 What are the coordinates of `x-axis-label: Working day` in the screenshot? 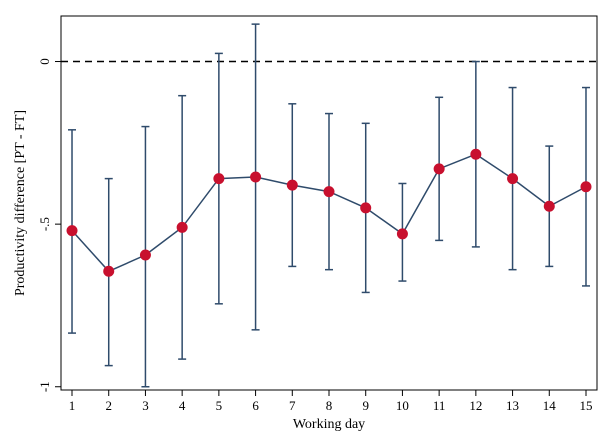 It's located at (329, 424).